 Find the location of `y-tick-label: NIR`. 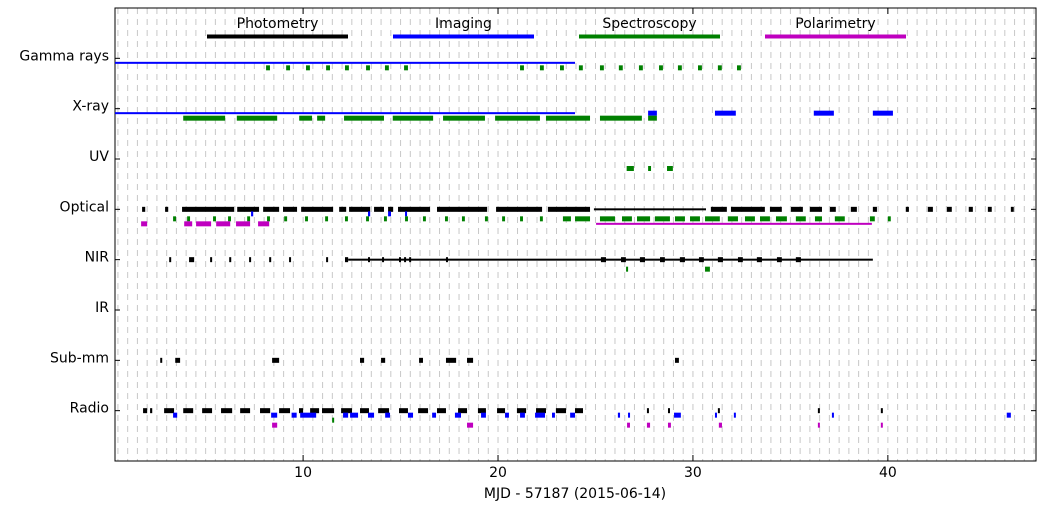

y-tick-label: NIR is located at coordinates (97, 258).